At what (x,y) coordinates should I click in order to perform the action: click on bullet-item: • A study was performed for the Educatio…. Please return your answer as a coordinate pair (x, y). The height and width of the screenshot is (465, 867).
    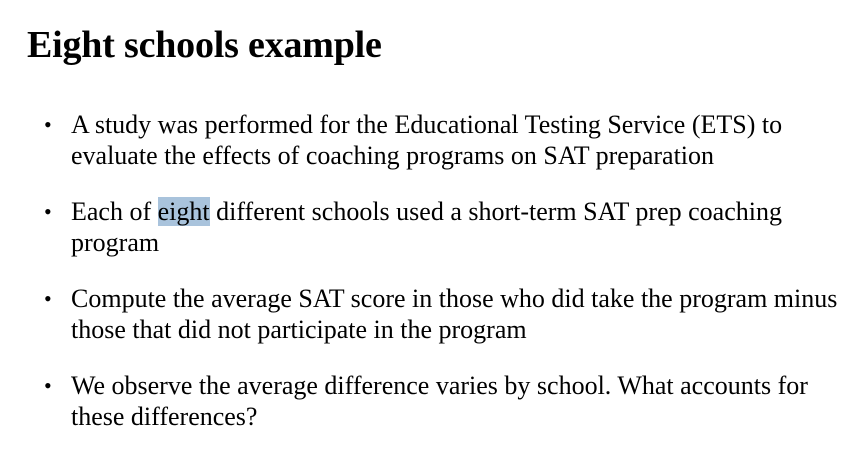
    Looking at the image, I should click on (420, 140).